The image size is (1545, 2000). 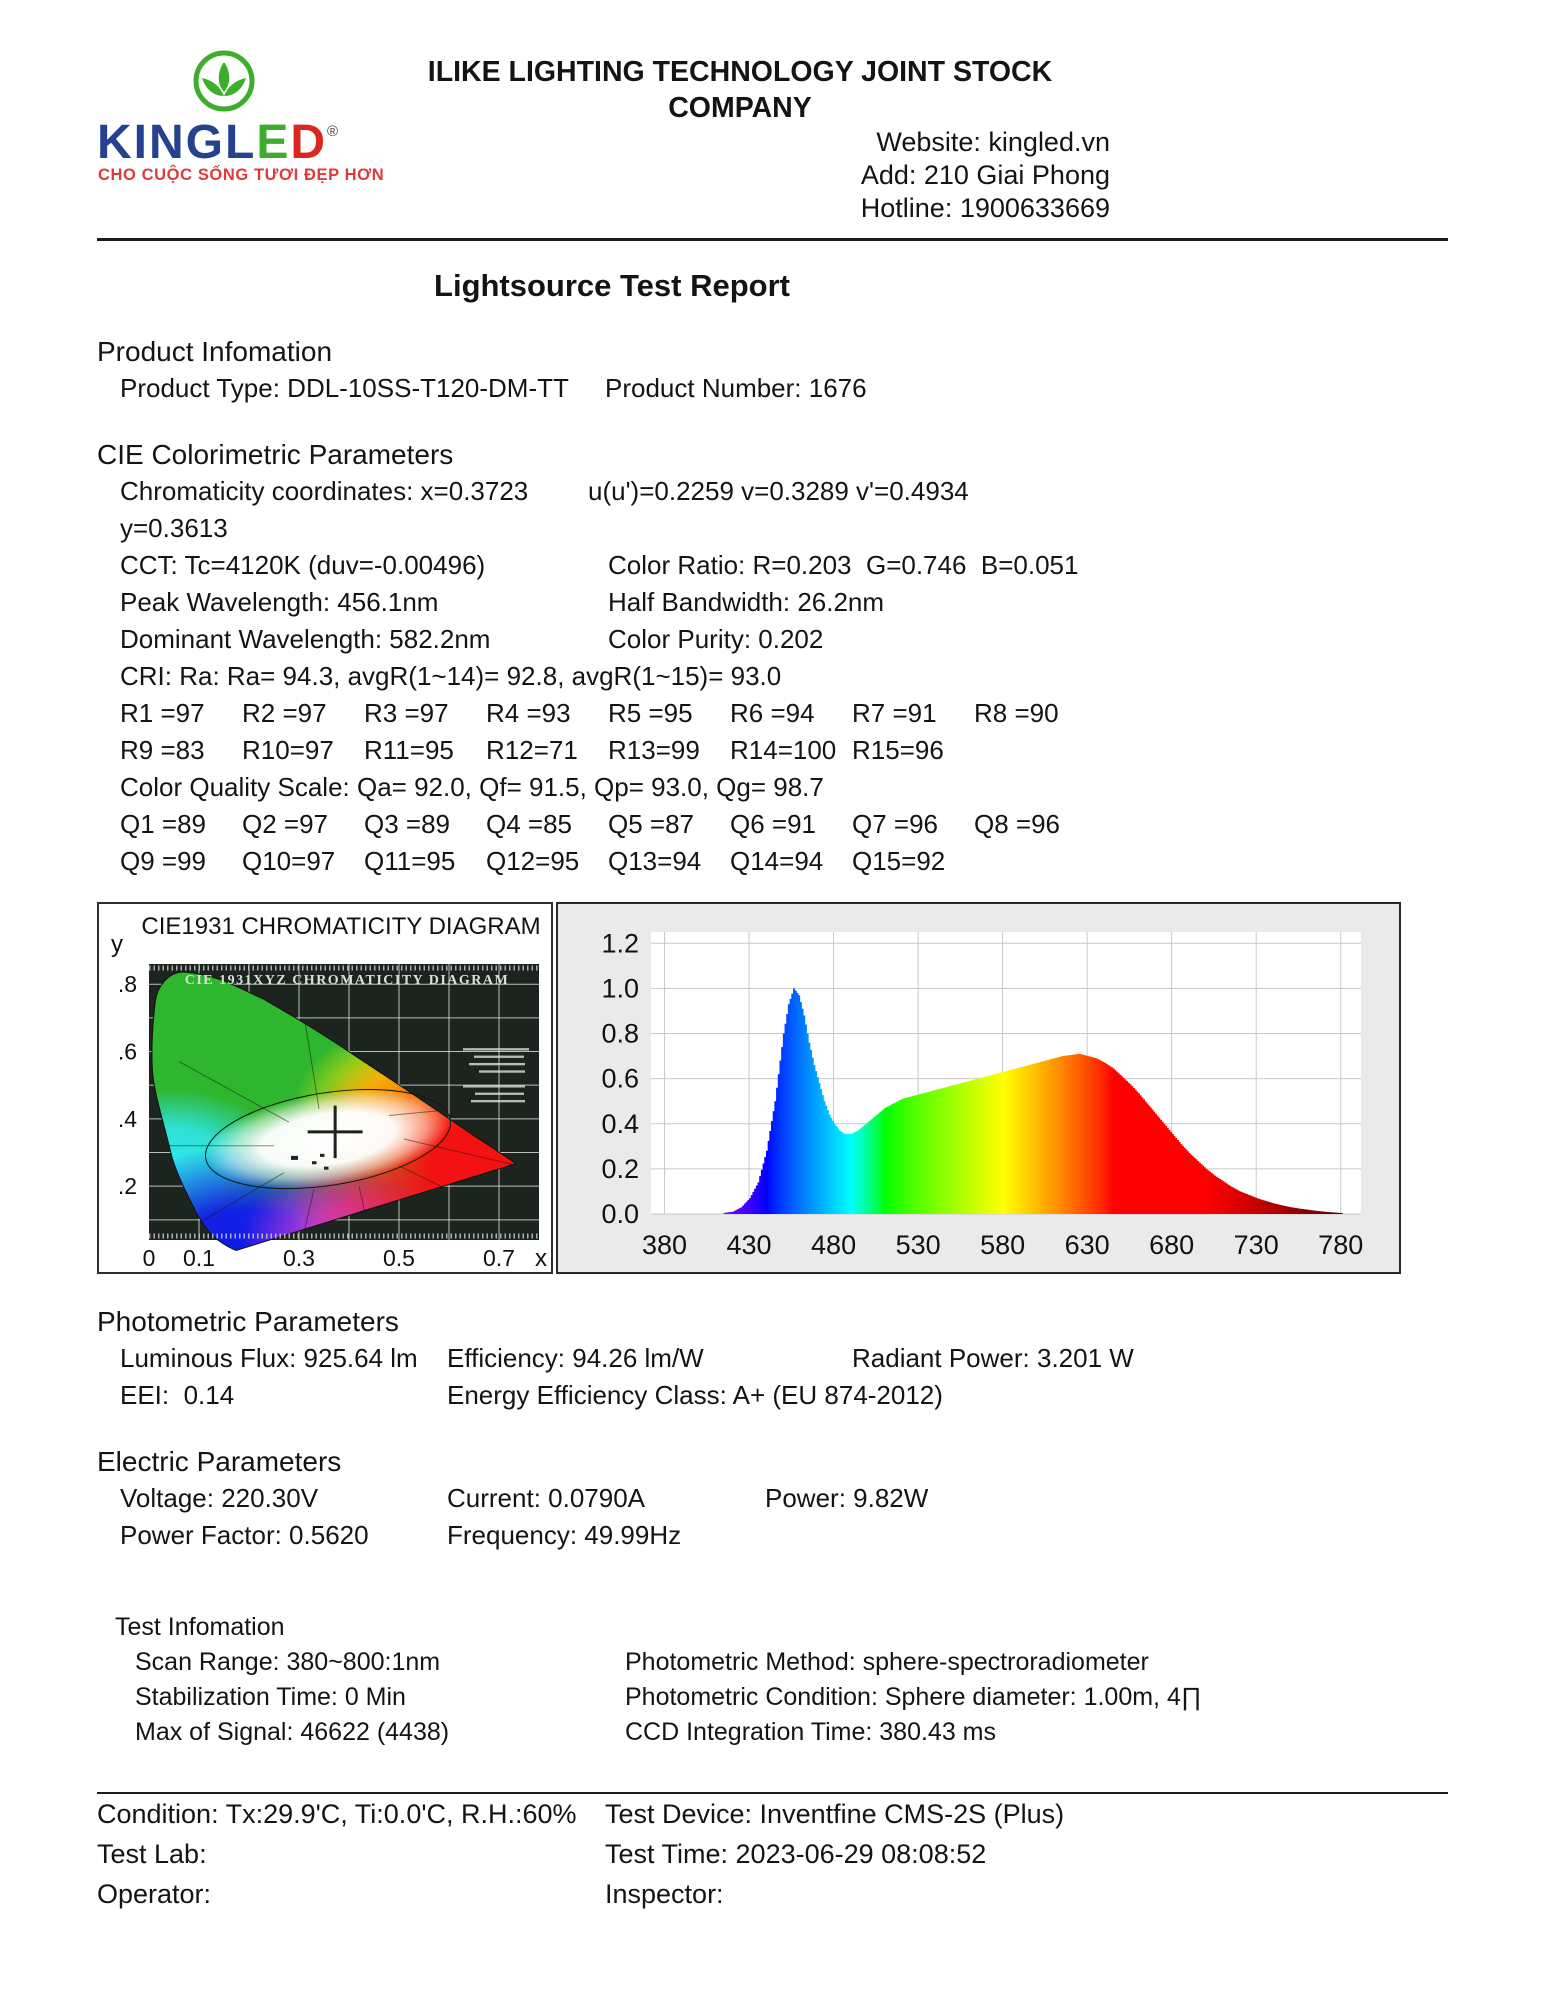 I want to click on cqs-value: Q3 =89, so click(x=407, y=824).